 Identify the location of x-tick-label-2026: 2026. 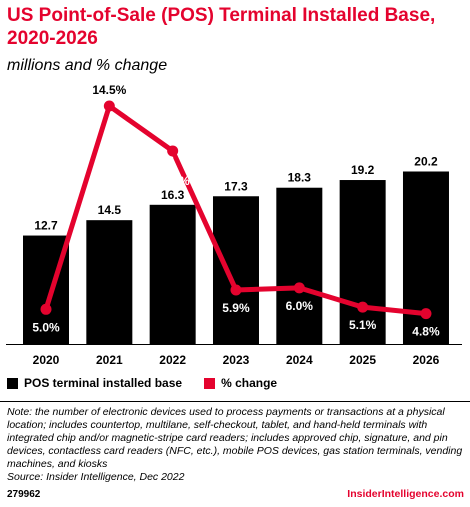
(426, 360).